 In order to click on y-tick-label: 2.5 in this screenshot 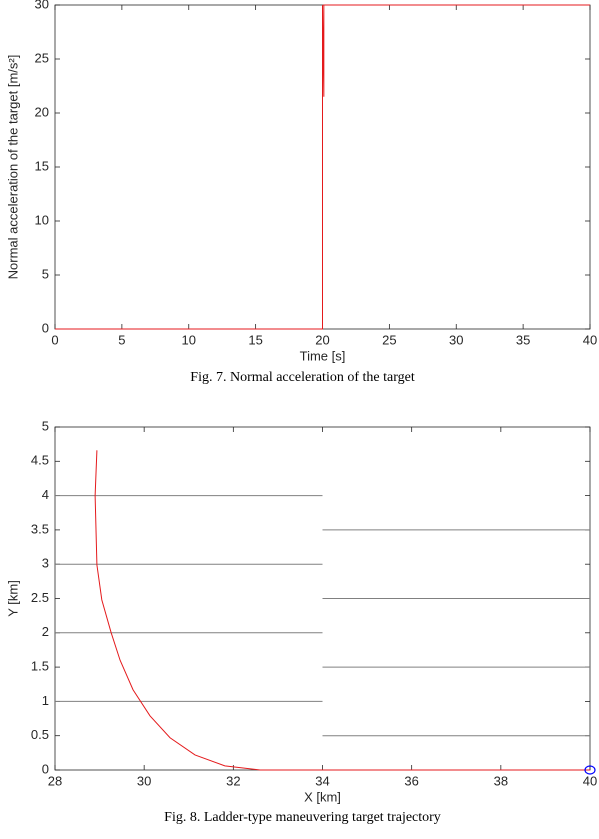, I will do `click(40, 597)`.